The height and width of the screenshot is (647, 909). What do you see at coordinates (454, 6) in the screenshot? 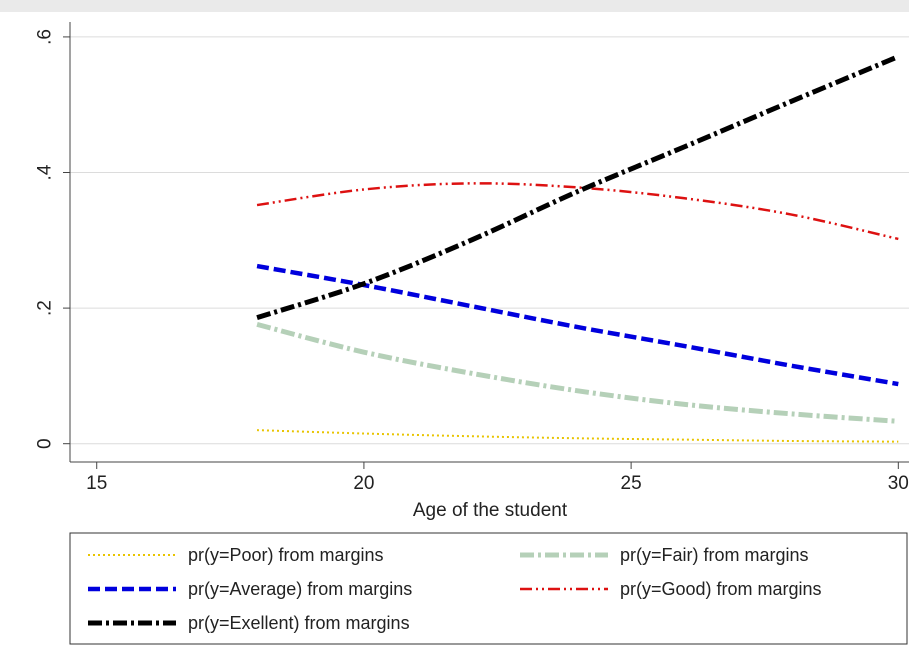
I see `top-band` at bounding box center [454, 6].